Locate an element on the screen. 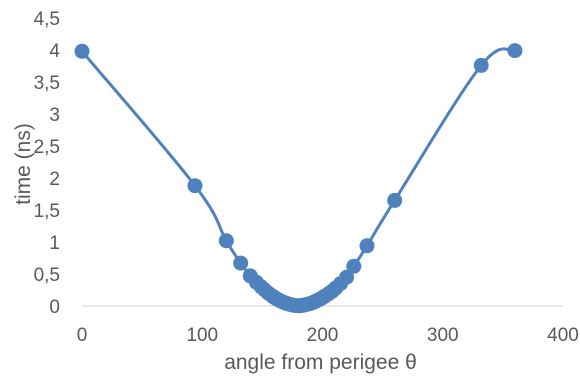 This screenshot has height=377, width=580. y-tick-label: 1,5 is located at coordinates (47, 211).